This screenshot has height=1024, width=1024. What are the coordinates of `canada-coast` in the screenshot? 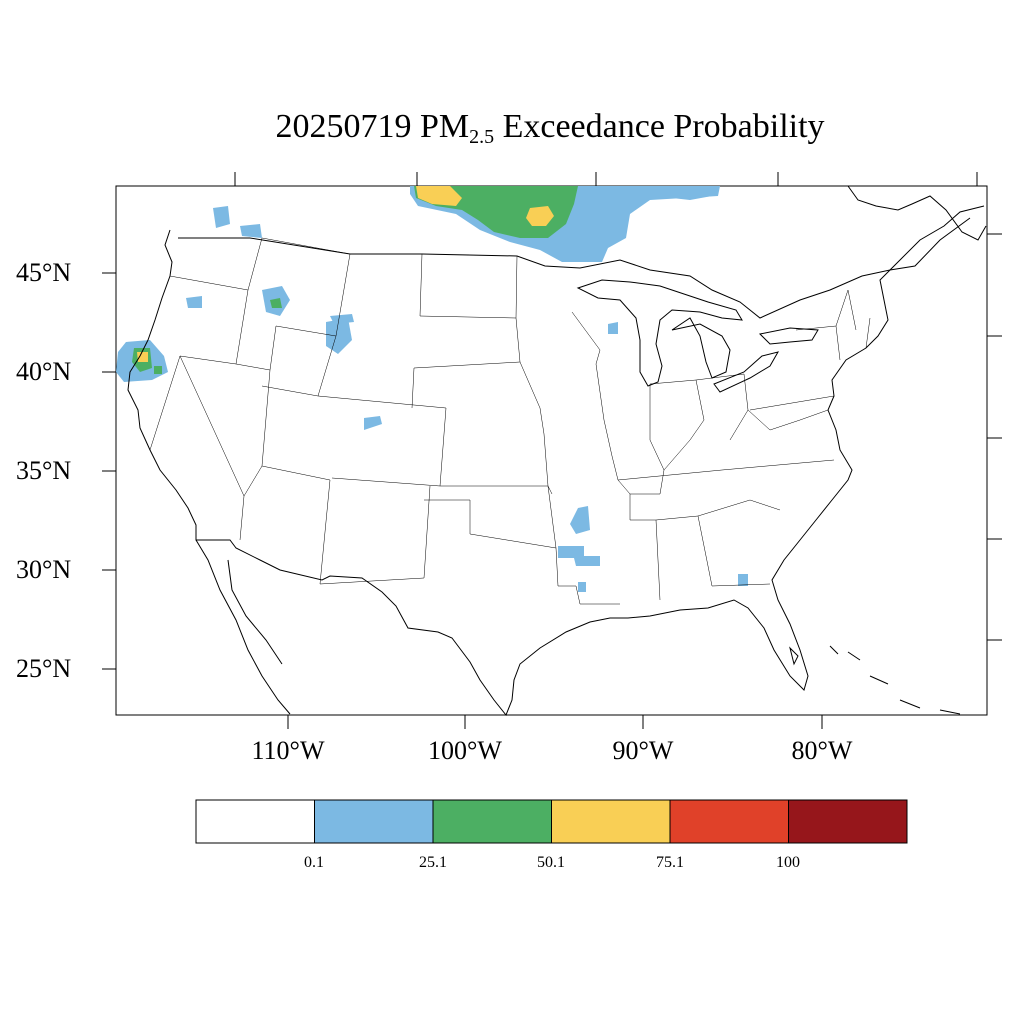 It's located at (917, 213).